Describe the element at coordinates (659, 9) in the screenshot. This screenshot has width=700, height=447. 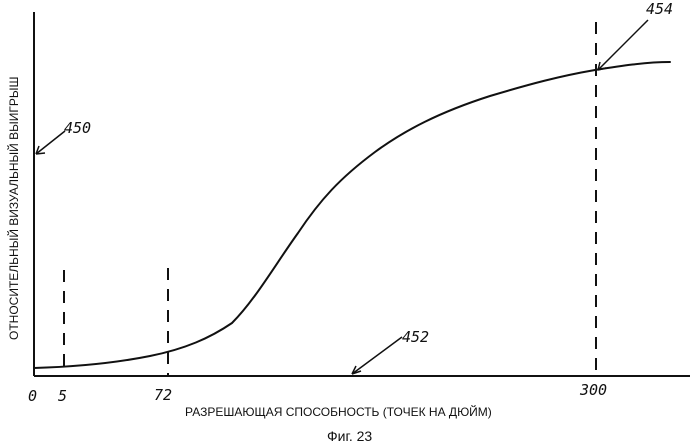
I see `annotation-454: 454` at that location.